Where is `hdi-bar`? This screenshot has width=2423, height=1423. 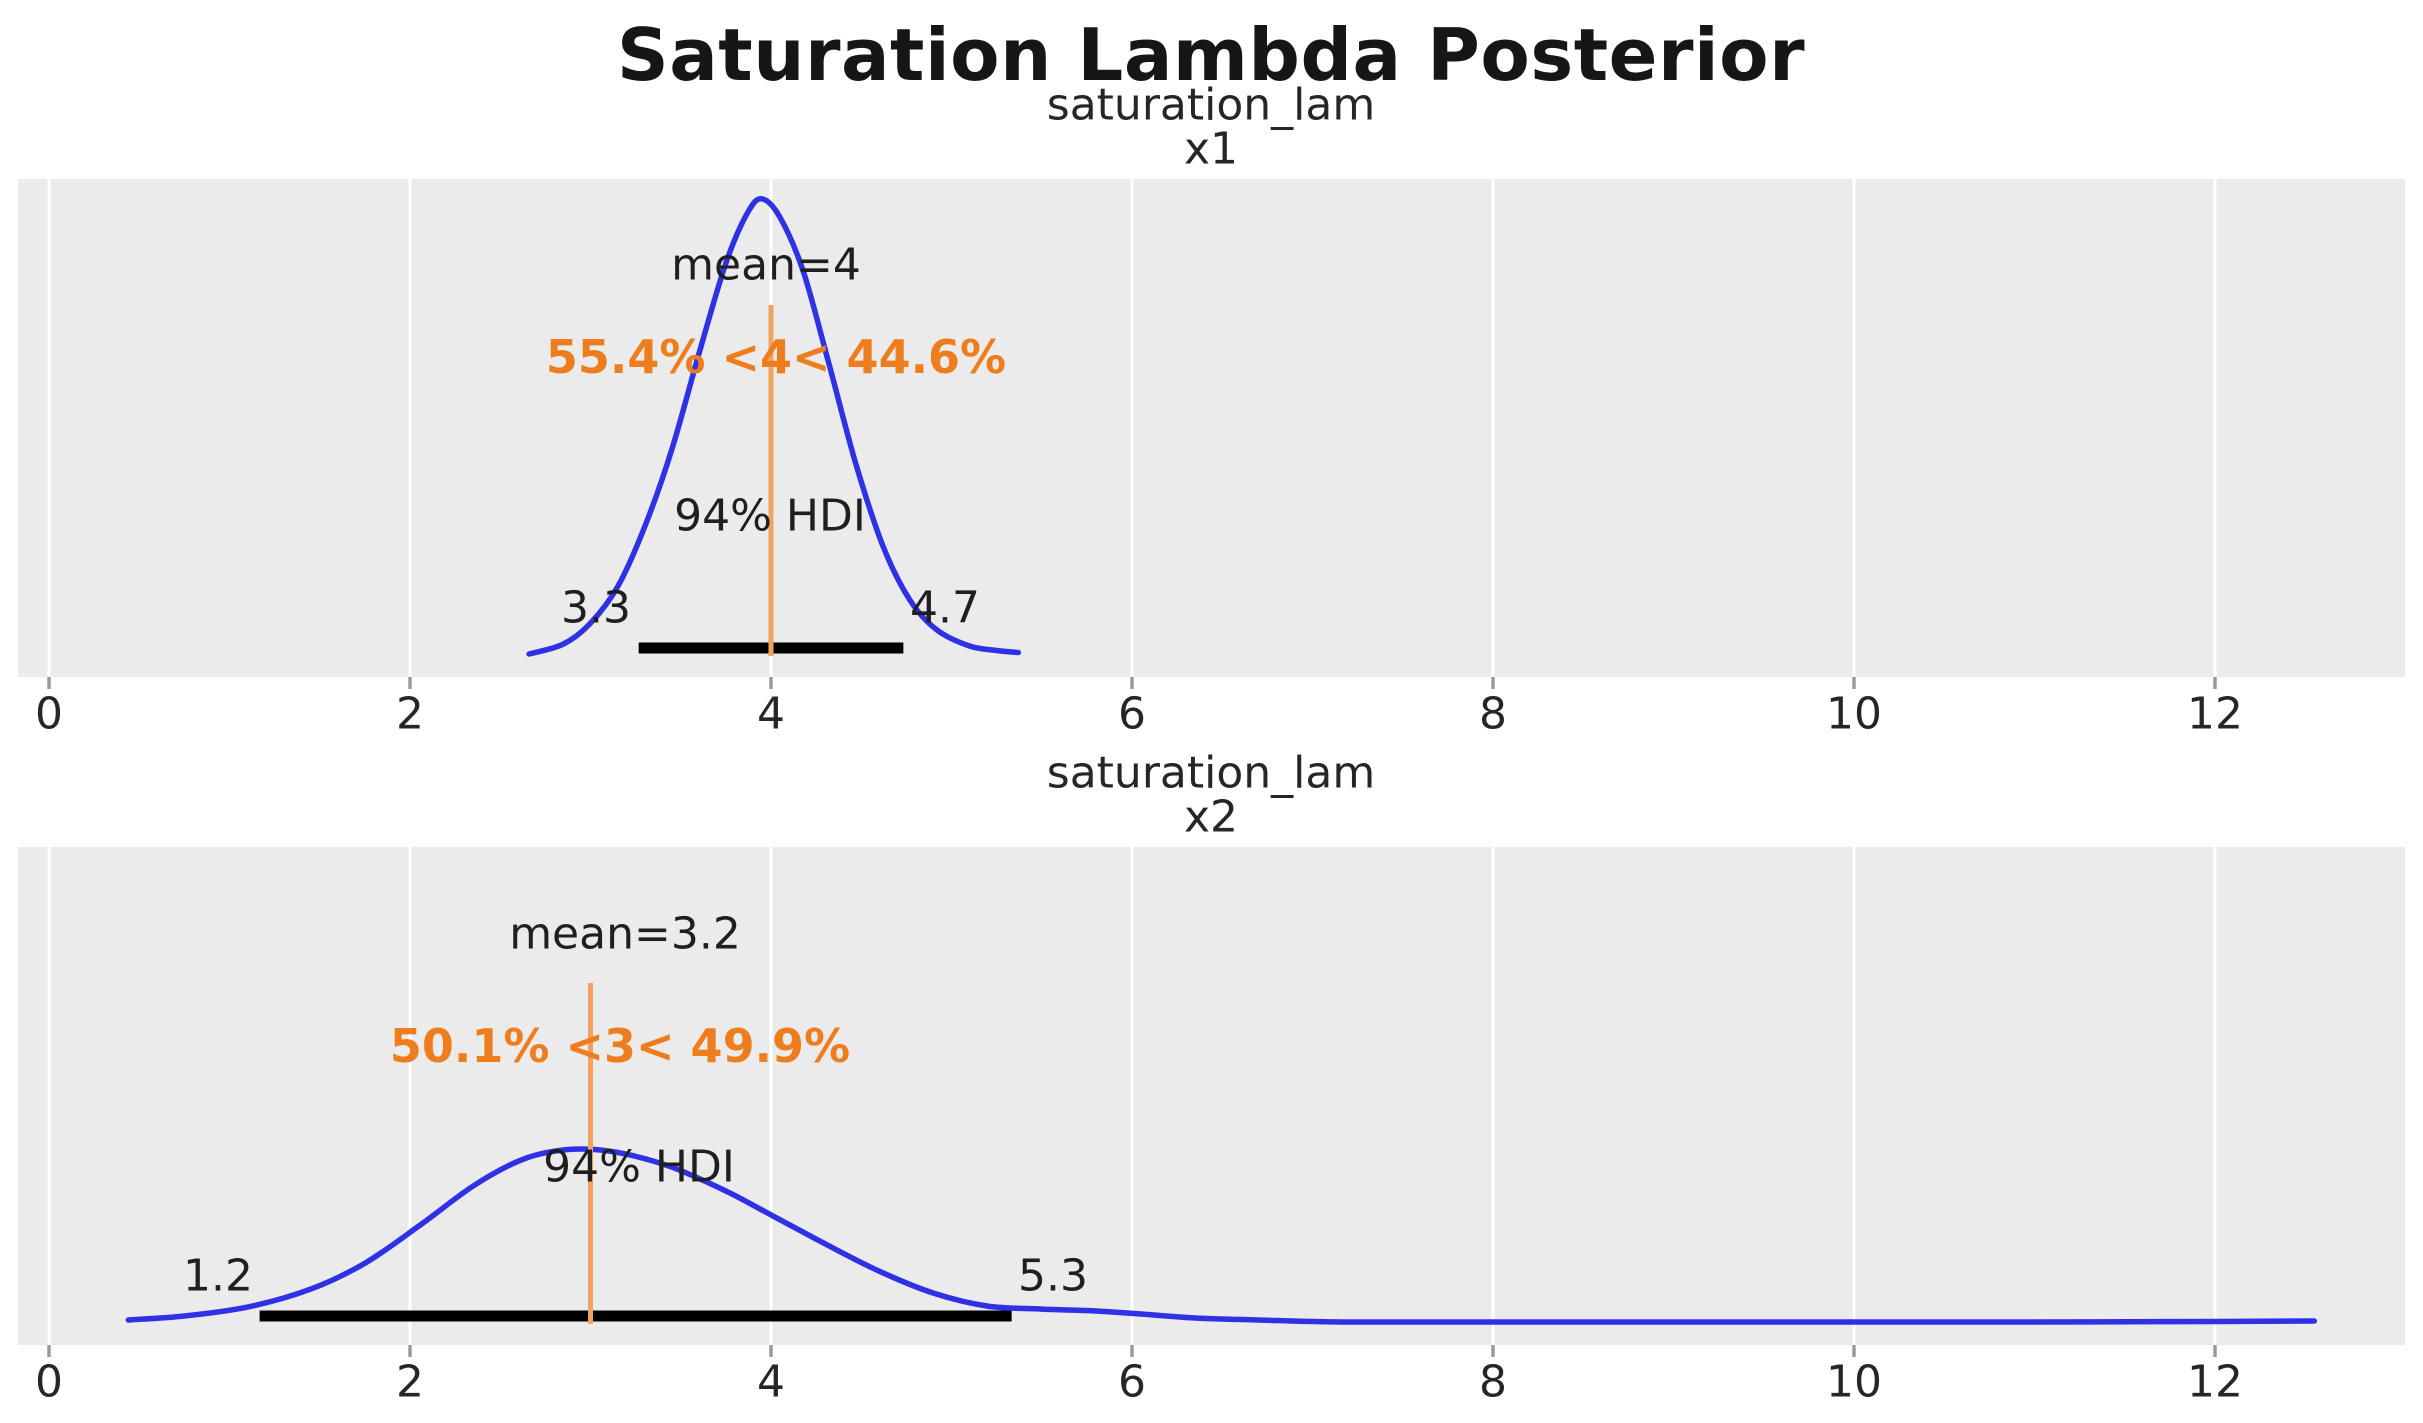 hdi-bar is located at coordinates (635, 1316).